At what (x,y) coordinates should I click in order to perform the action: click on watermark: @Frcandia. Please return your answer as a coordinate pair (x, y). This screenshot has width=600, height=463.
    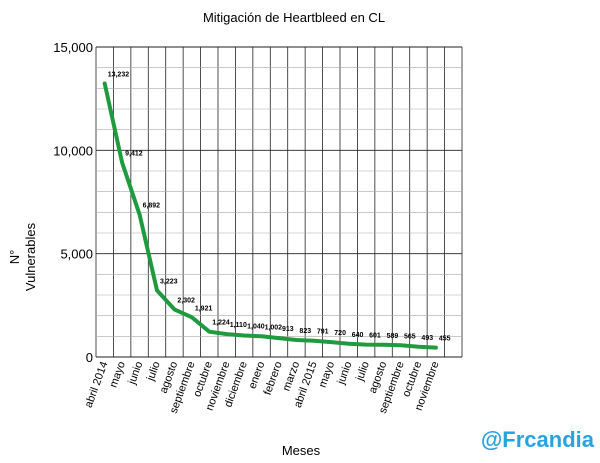
    Looking at the image, I should click on (538, 439).